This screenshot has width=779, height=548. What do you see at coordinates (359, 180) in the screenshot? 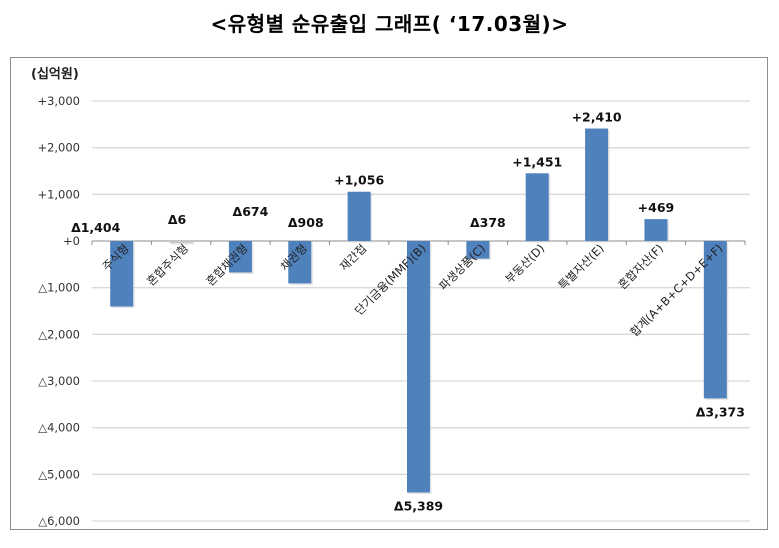
I see `data-label: +1,056` at bounding box center [359, 180].